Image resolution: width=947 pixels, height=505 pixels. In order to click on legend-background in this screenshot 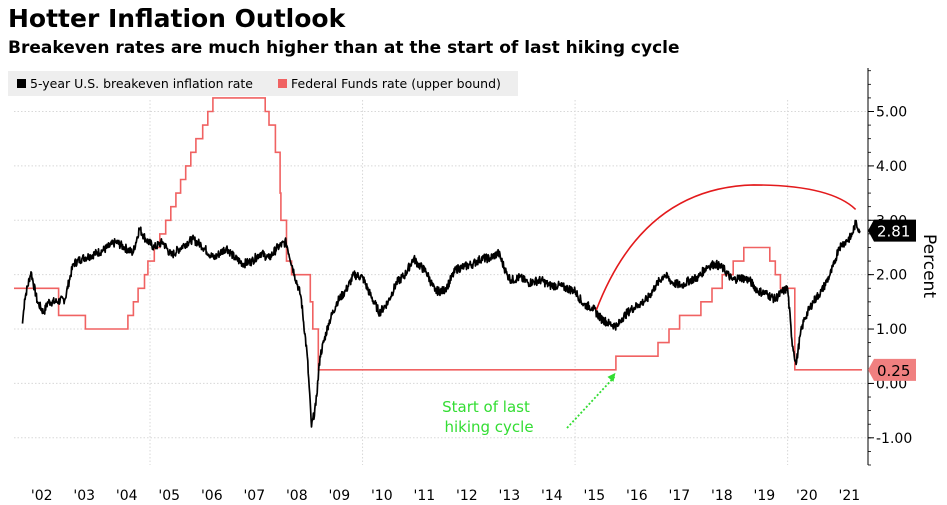, I will do `click(263, 83)`.